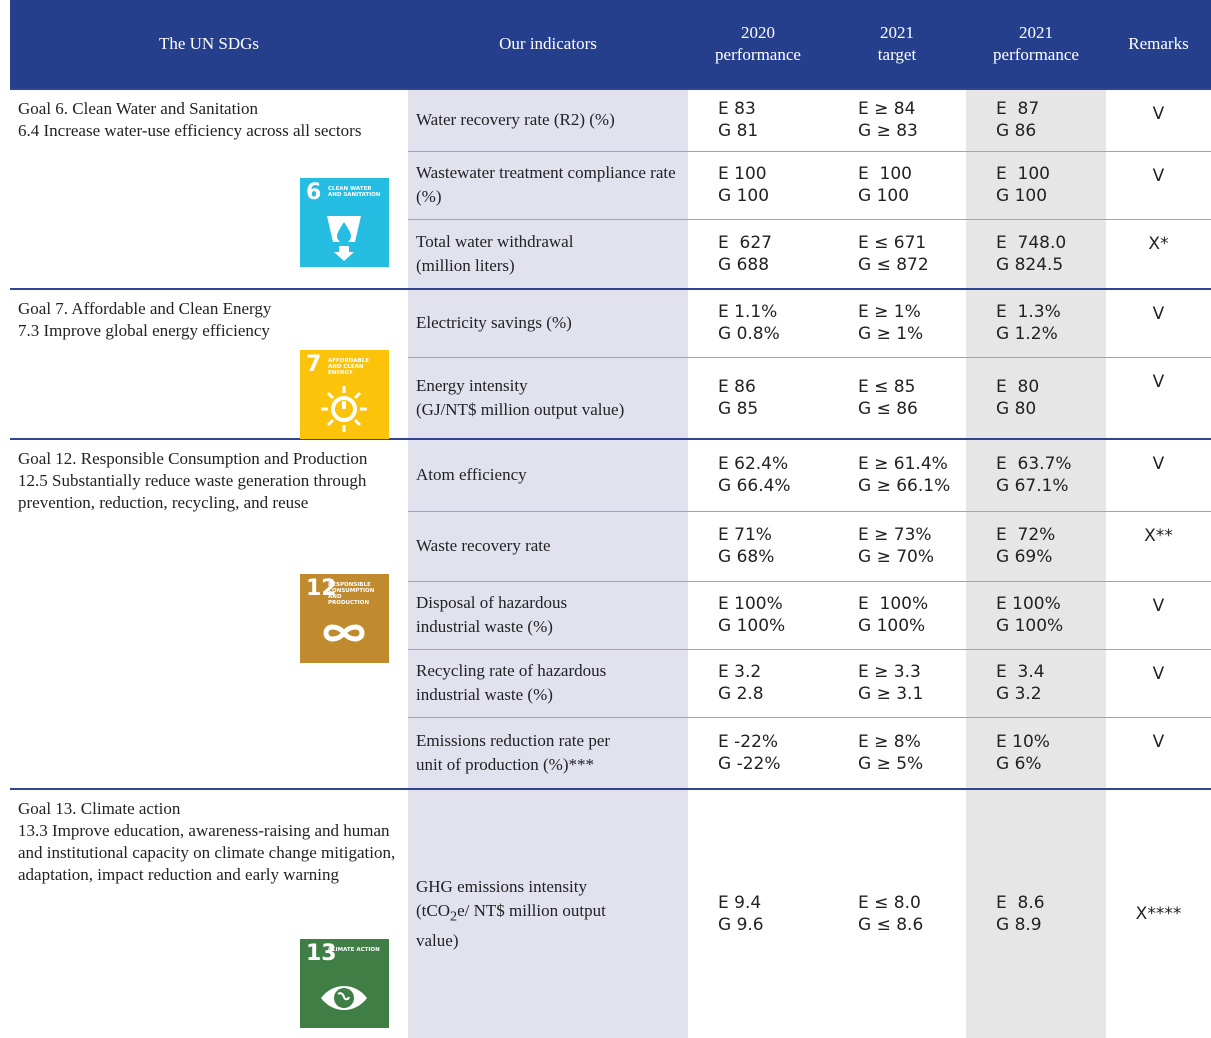  I want to click on value-line: E 71%, so click(745, 535).